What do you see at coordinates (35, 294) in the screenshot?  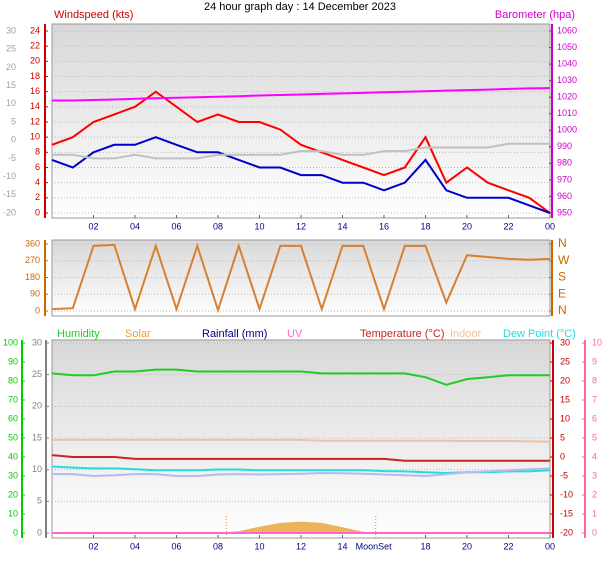 I see `y-tick-label: 90` at bounding box center [35, 294].